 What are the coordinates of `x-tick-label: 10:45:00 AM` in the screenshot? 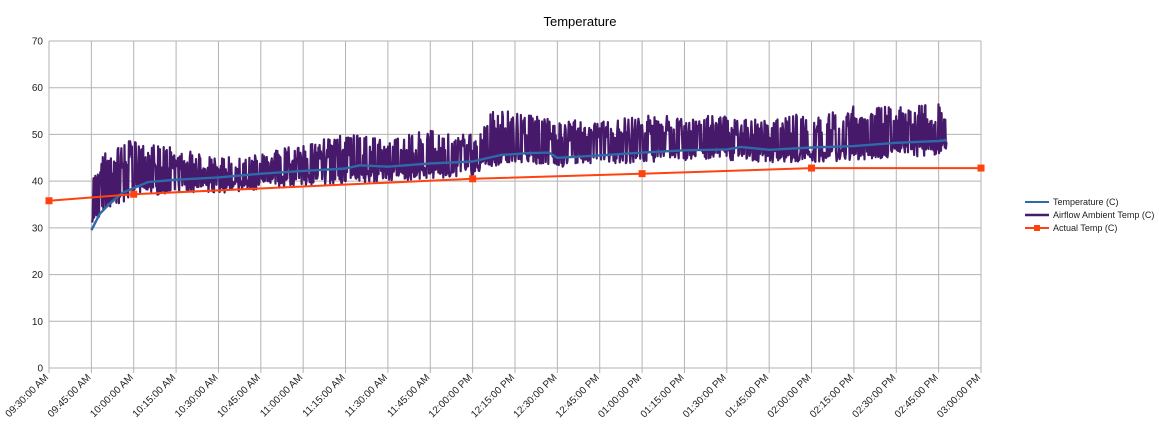 It's located at (238, 395).